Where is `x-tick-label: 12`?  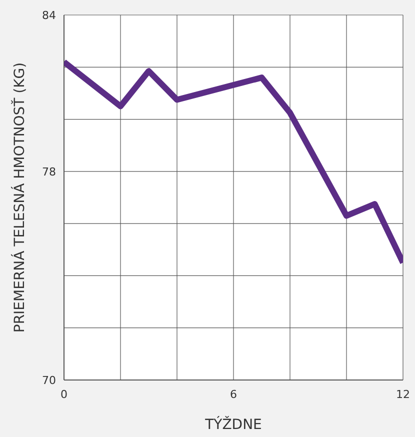
x-tick-label: 12 is located at coordinates (403, 394).